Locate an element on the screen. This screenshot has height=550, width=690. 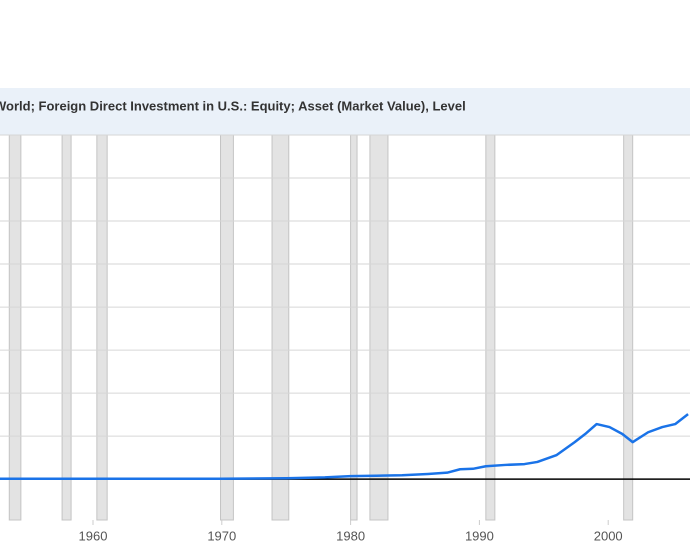
x-tick-label: 1980 is located at coordinates (350, 535).